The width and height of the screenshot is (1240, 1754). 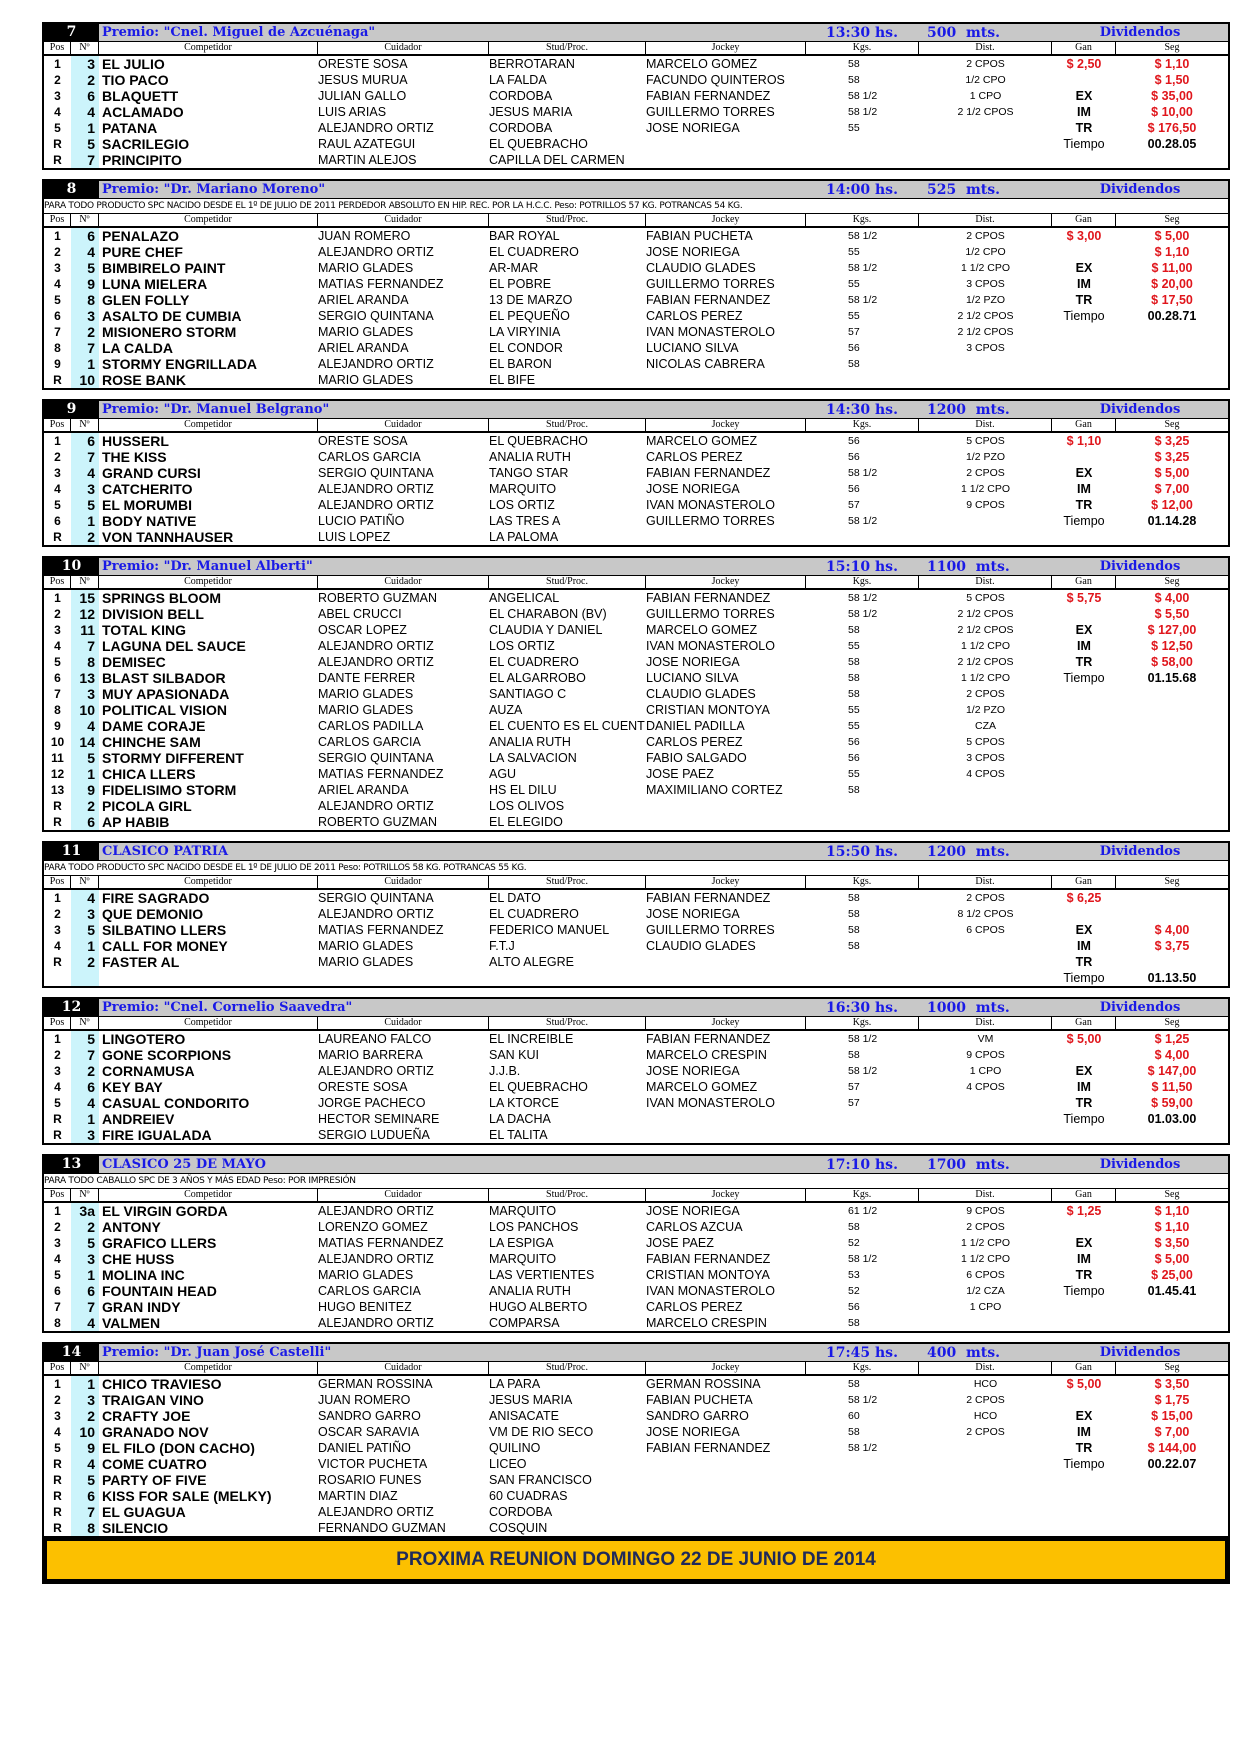 I want to click on table-row: R 10 ROSE BANK MARIO GLADES EL BIFE, so click(x=636, y=380).